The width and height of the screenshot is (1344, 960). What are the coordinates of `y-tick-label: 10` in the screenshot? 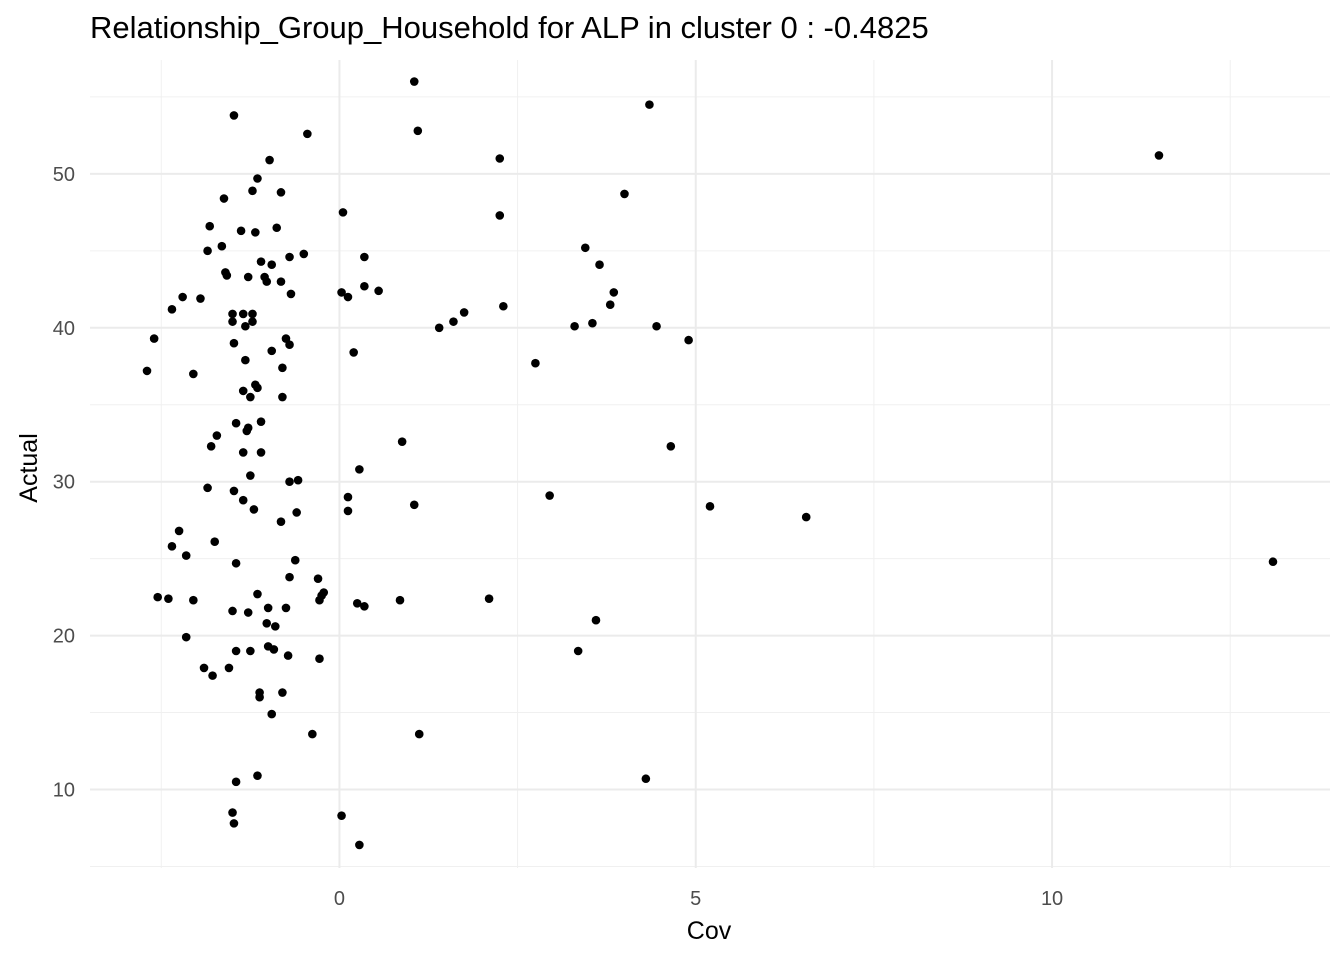 It's located at (64, 791).